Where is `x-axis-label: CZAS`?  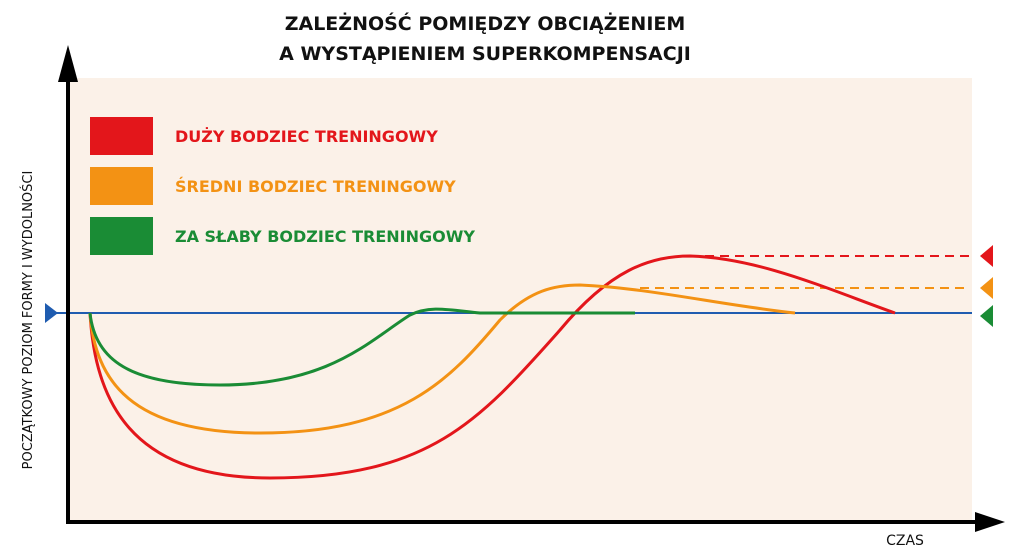 x-axis-label: CZAS is located at coordinates (905, 541).